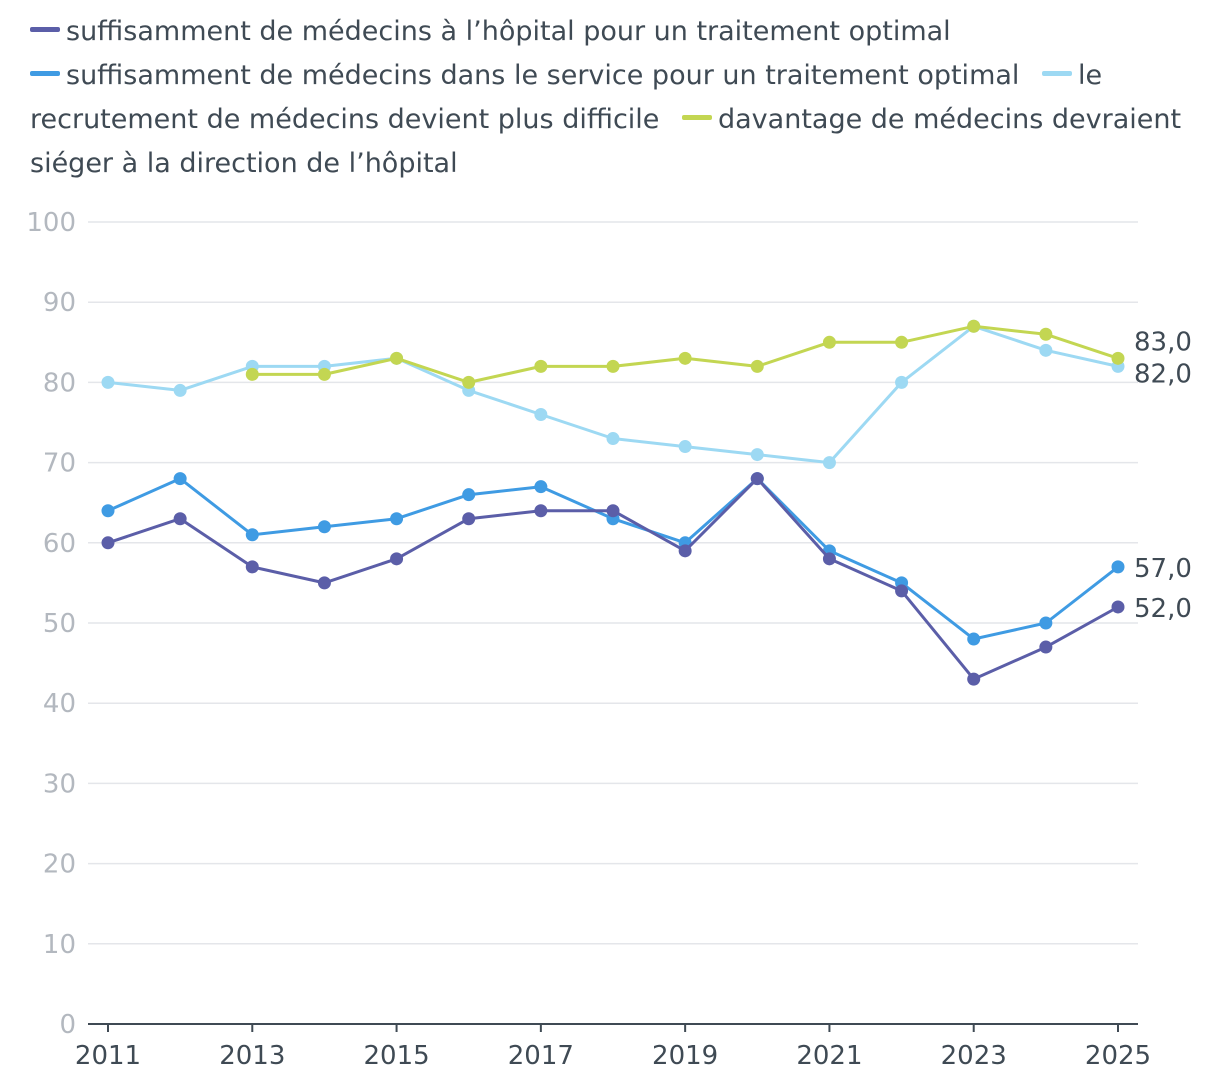 The height and width of the screenshot is (1082, 1220). Describe the element at coordinates (541, 366) in the screenshot. I see `data-point-s3-2017` at that location.